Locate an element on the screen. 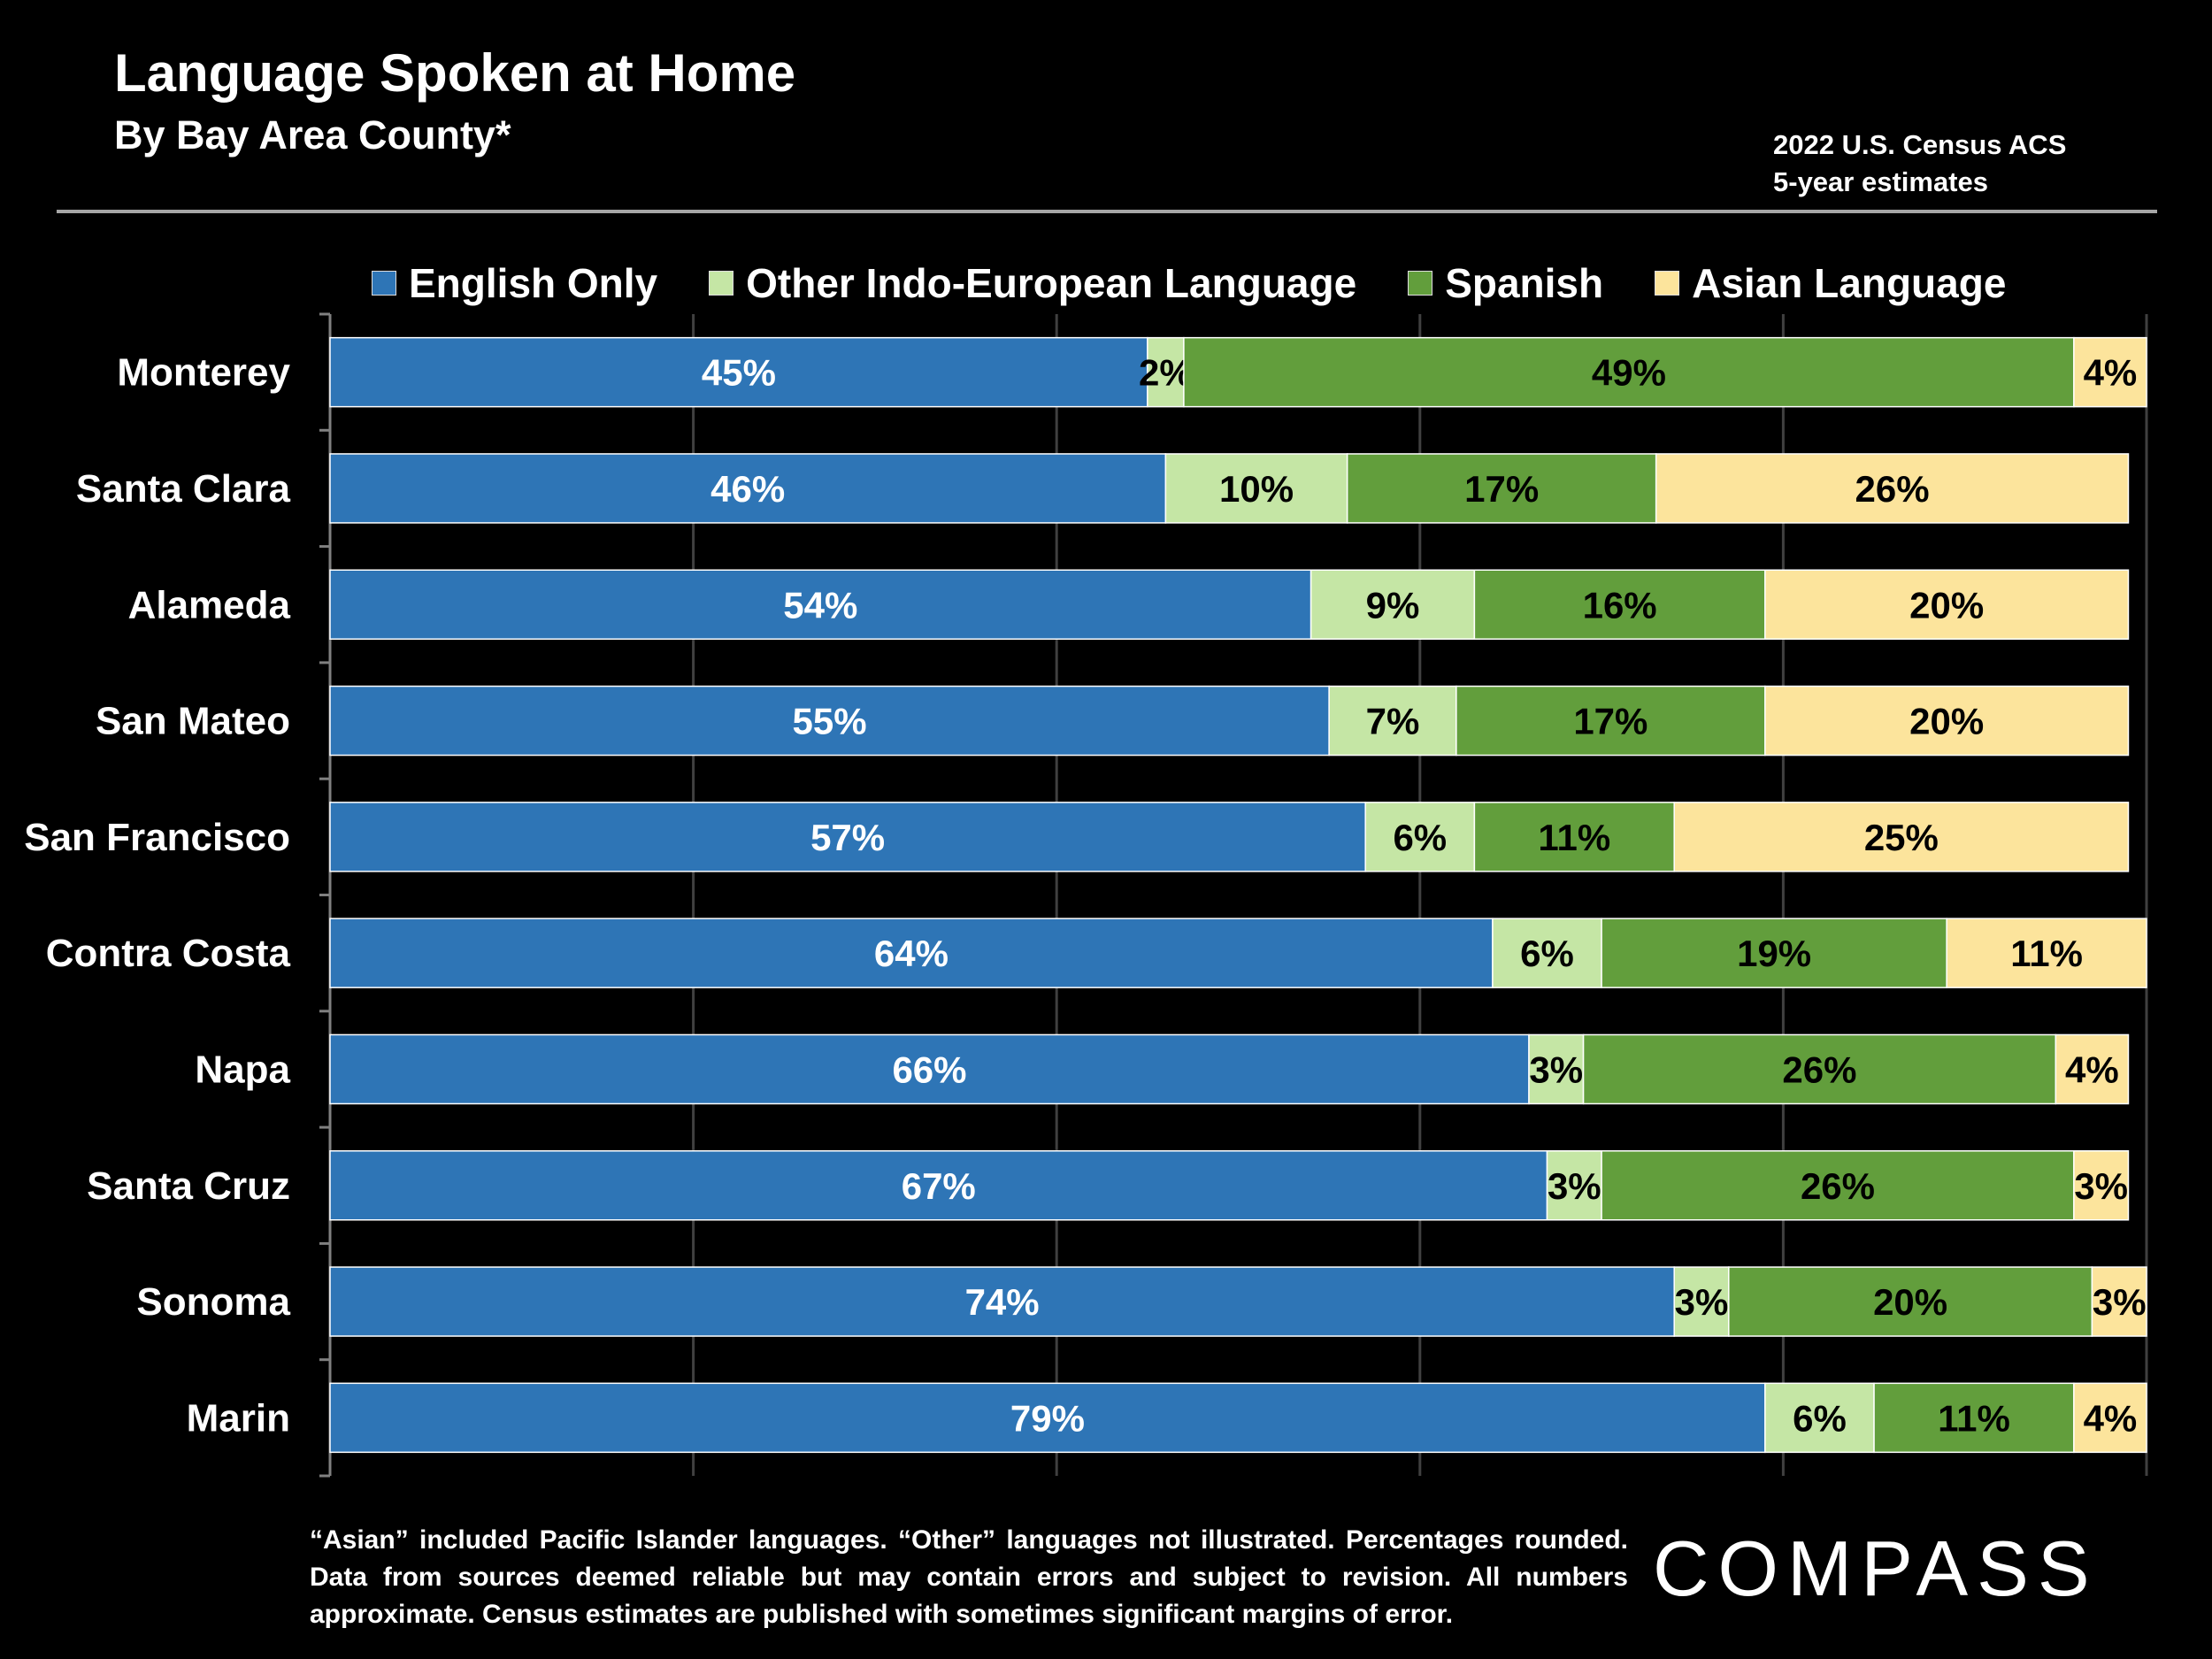  chart-title: Language Spoken at Home is located at coordinates (455, 73).